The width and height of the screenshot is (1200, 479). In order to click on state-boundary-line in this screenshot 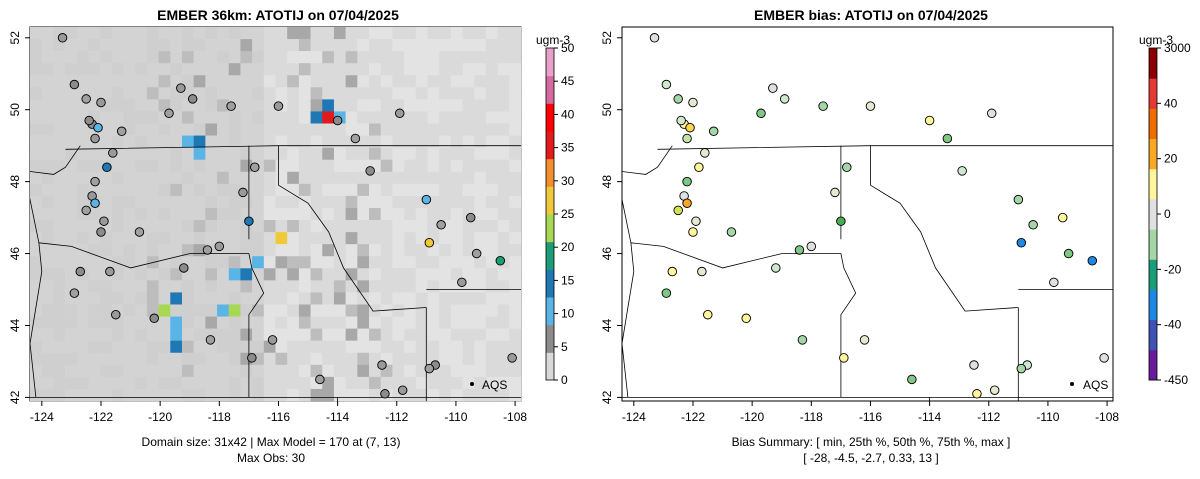, I will do `click(151, 320)`.